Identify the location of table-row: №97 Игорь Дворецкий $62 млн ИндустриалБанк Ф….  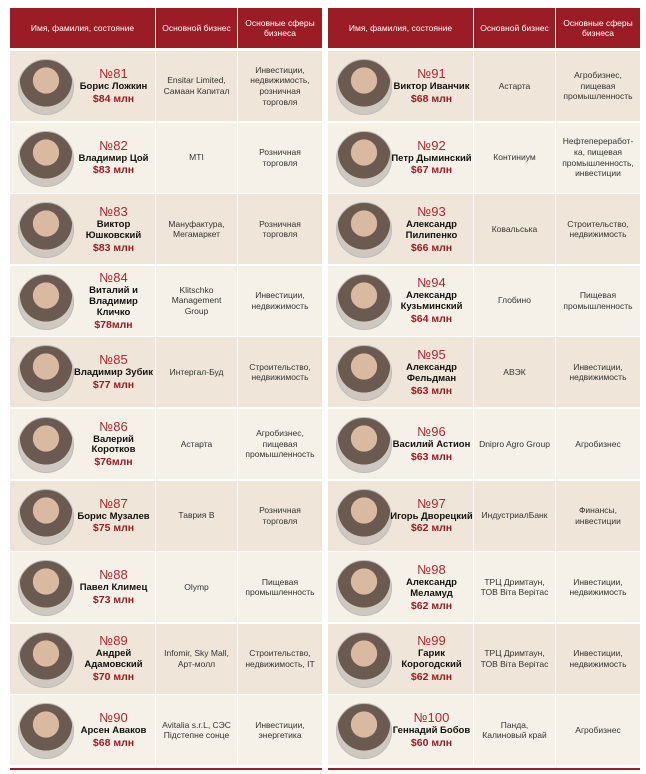
(484, 515).